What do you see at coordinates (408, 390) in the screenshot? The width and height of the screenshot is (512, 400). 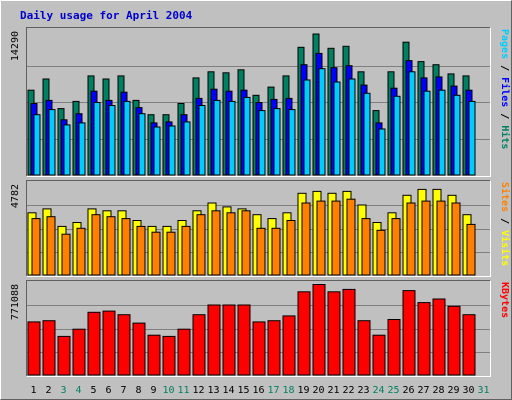 I see `x-tick-label: 26` at bounding box center [408, 390].